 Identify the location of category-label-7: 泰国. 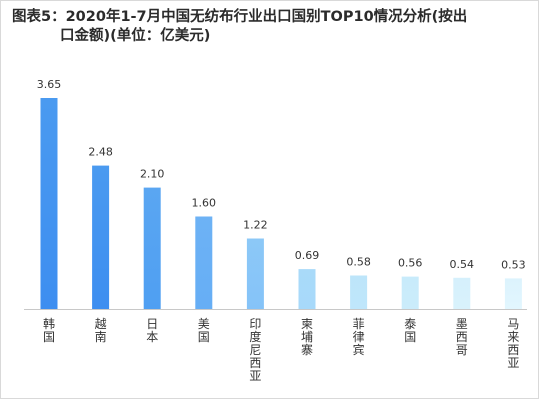
(410, 330).